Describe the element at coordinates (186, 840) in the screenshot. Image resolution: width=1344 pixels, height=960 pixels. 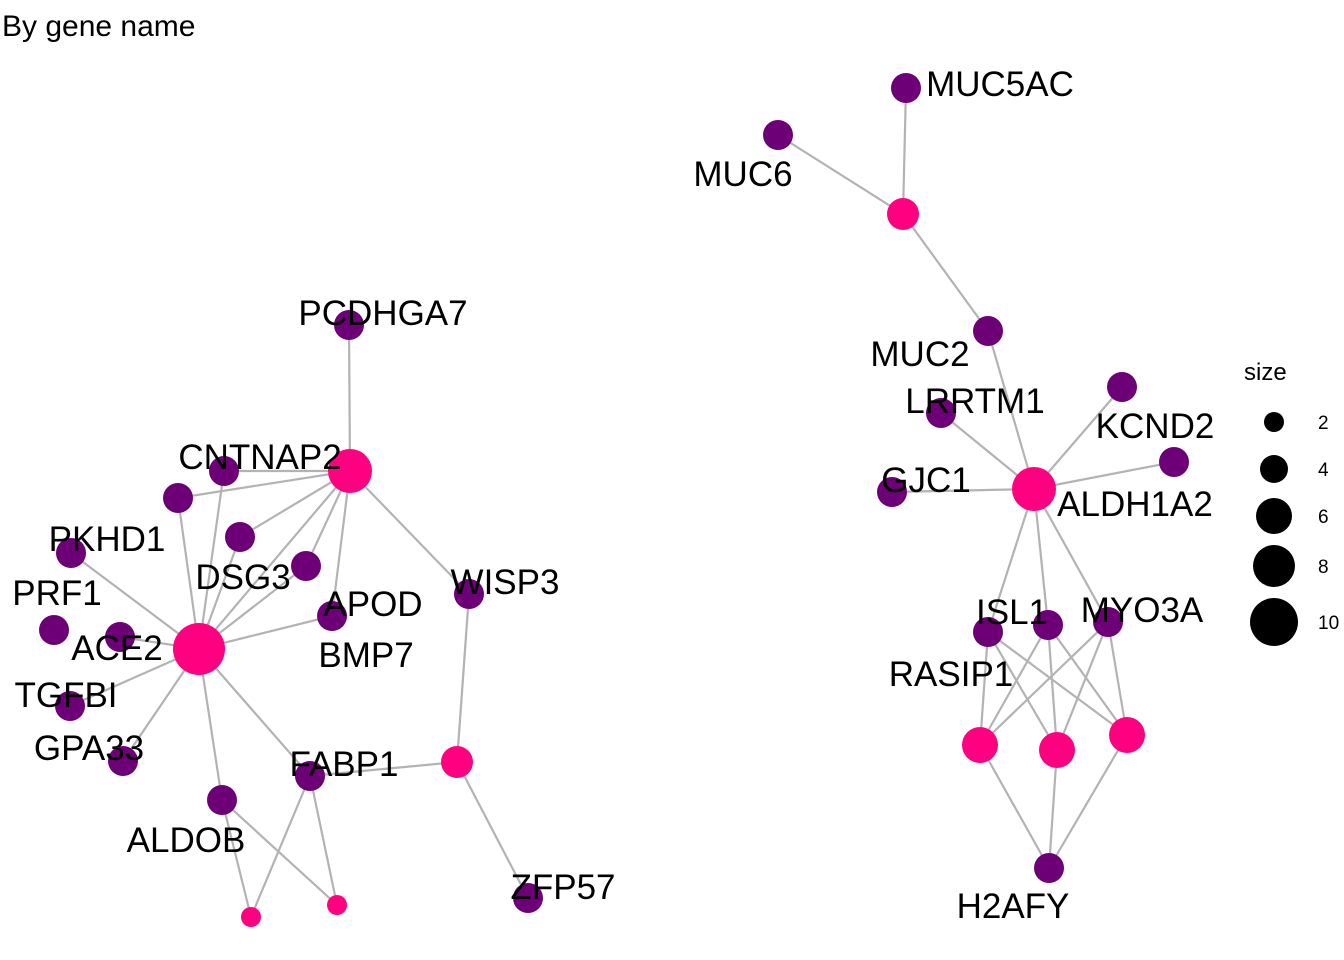
I see `gene-label-aldob: ALDOB` at that location.